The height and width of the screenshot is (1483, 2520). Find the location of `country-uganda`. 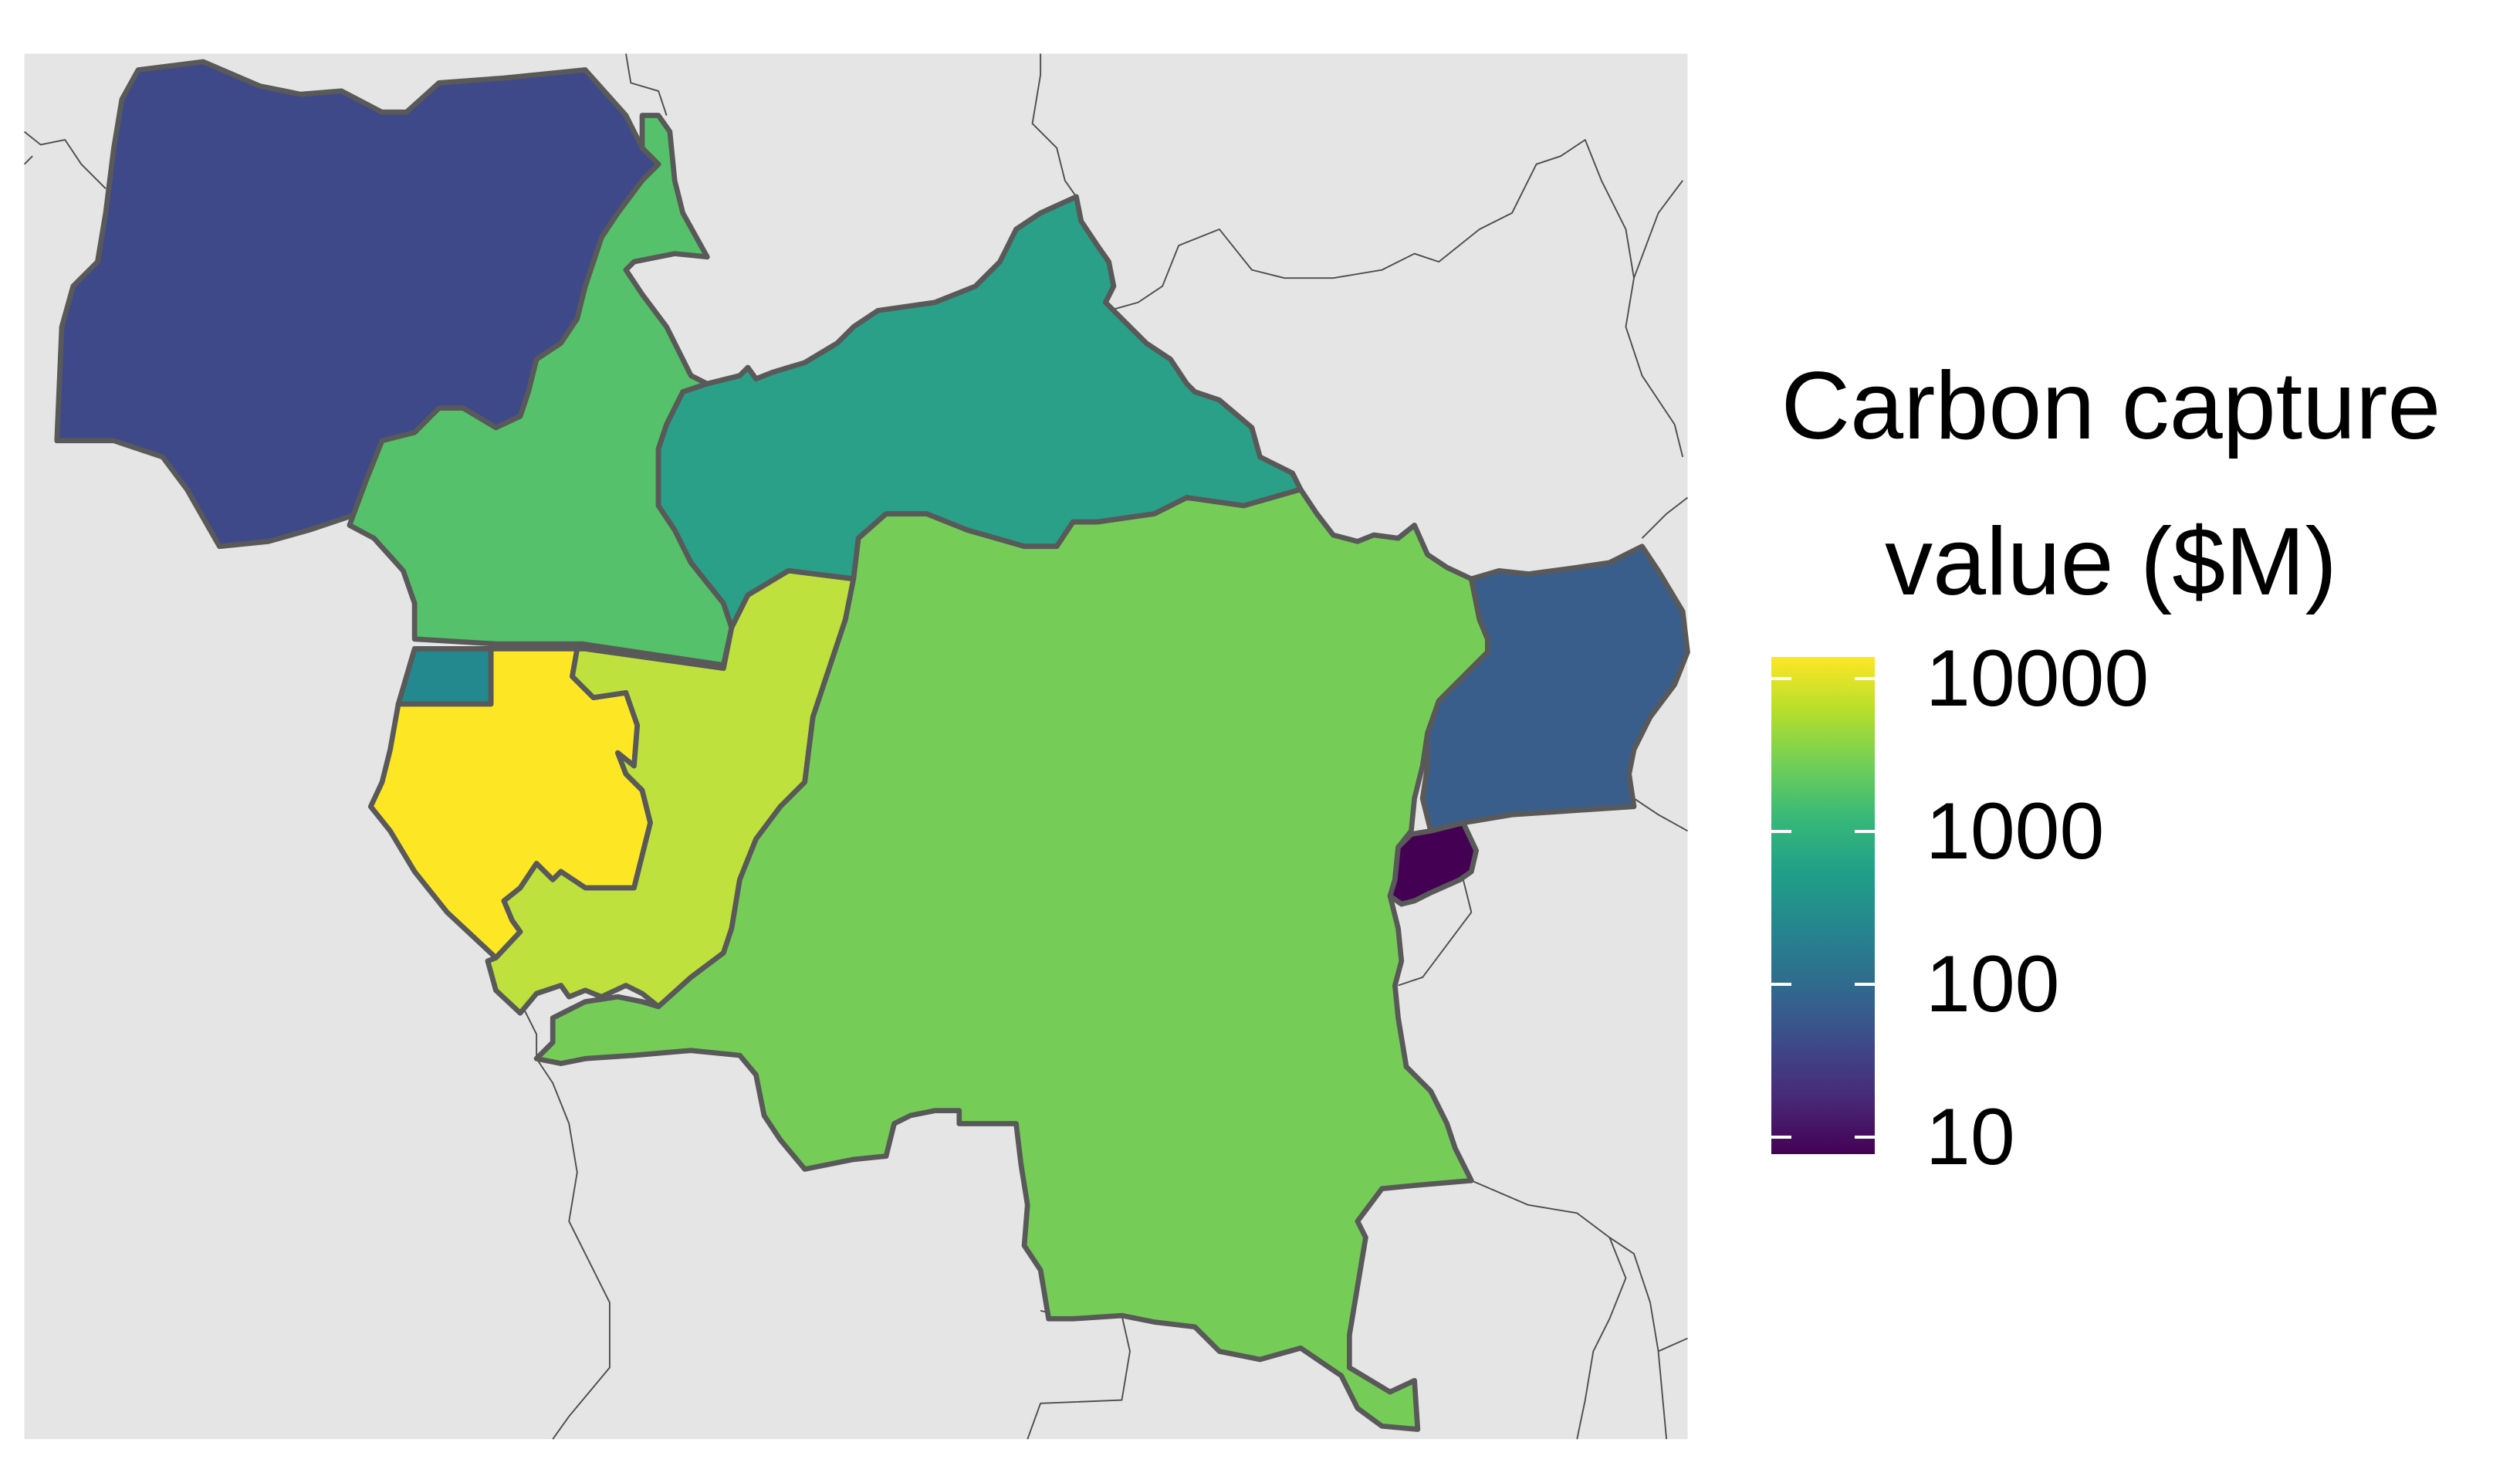

country-uganda is located at coordinates (1554, 688).